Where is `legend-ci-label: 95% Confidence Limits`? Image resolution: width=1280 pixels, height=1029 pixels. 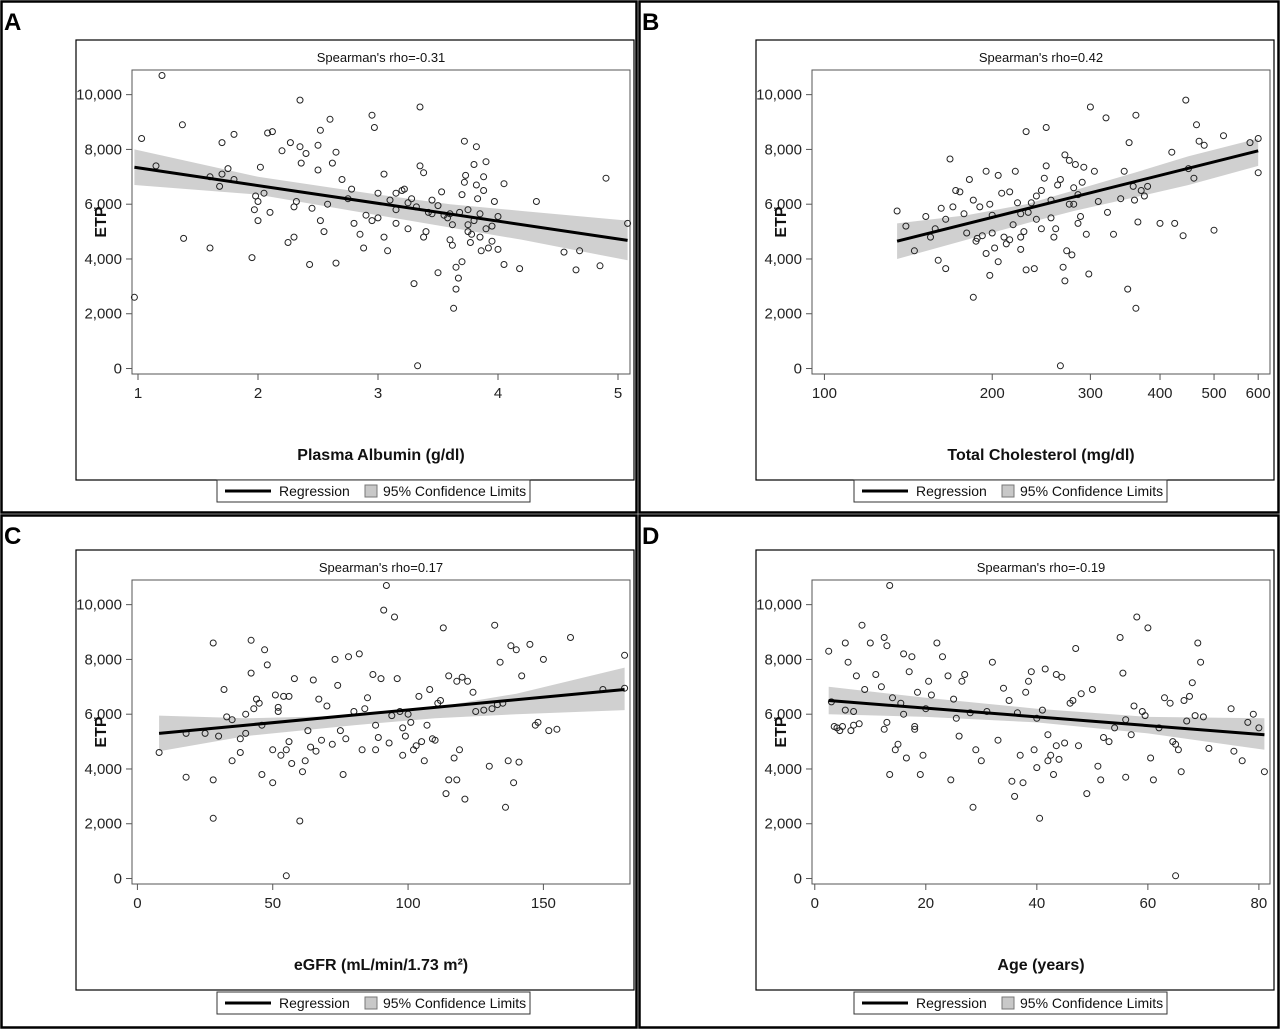
legend-ci-label: 95% Confidence Limits is located at coordinates (1091, 1003).